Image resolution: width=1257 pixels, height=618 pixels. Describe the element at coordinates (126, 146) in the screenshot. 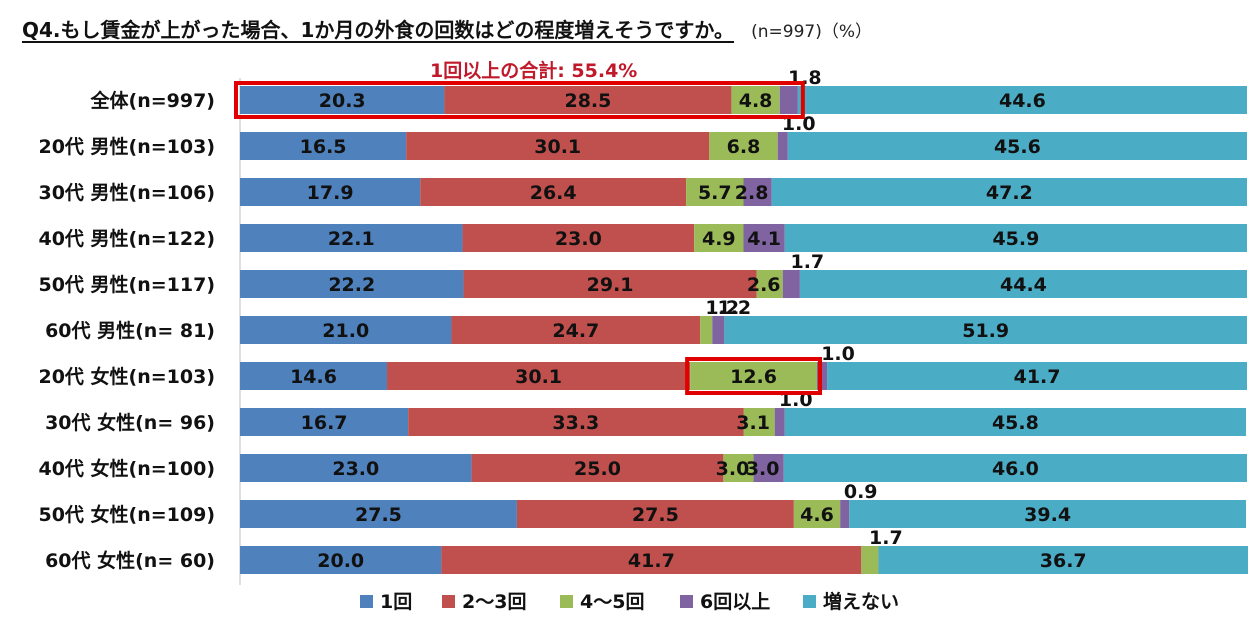

I see `category-label: 20代 男性(n=103)` at that location.